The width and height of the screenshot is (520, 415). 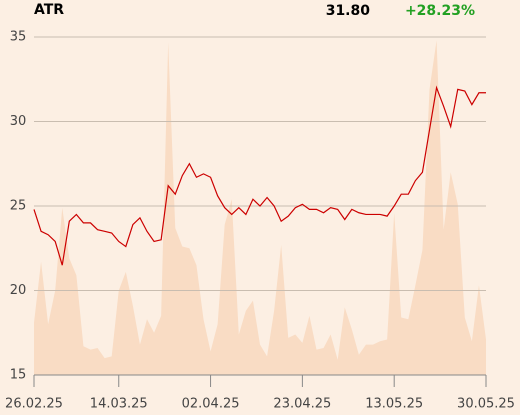 I want to click on chart-title: ATR, so click(x=49, y=10).